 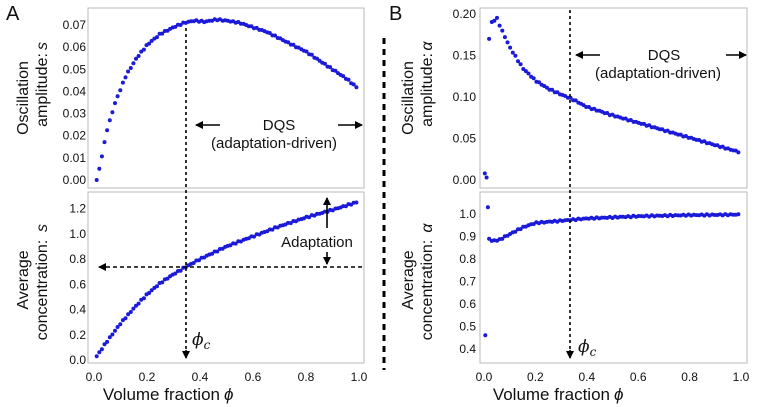 What do you see at coordinates (408, 279) in the screenshot?
I see `ylabel-b-bottom-line1: Average` at bounding box center [408, 279].